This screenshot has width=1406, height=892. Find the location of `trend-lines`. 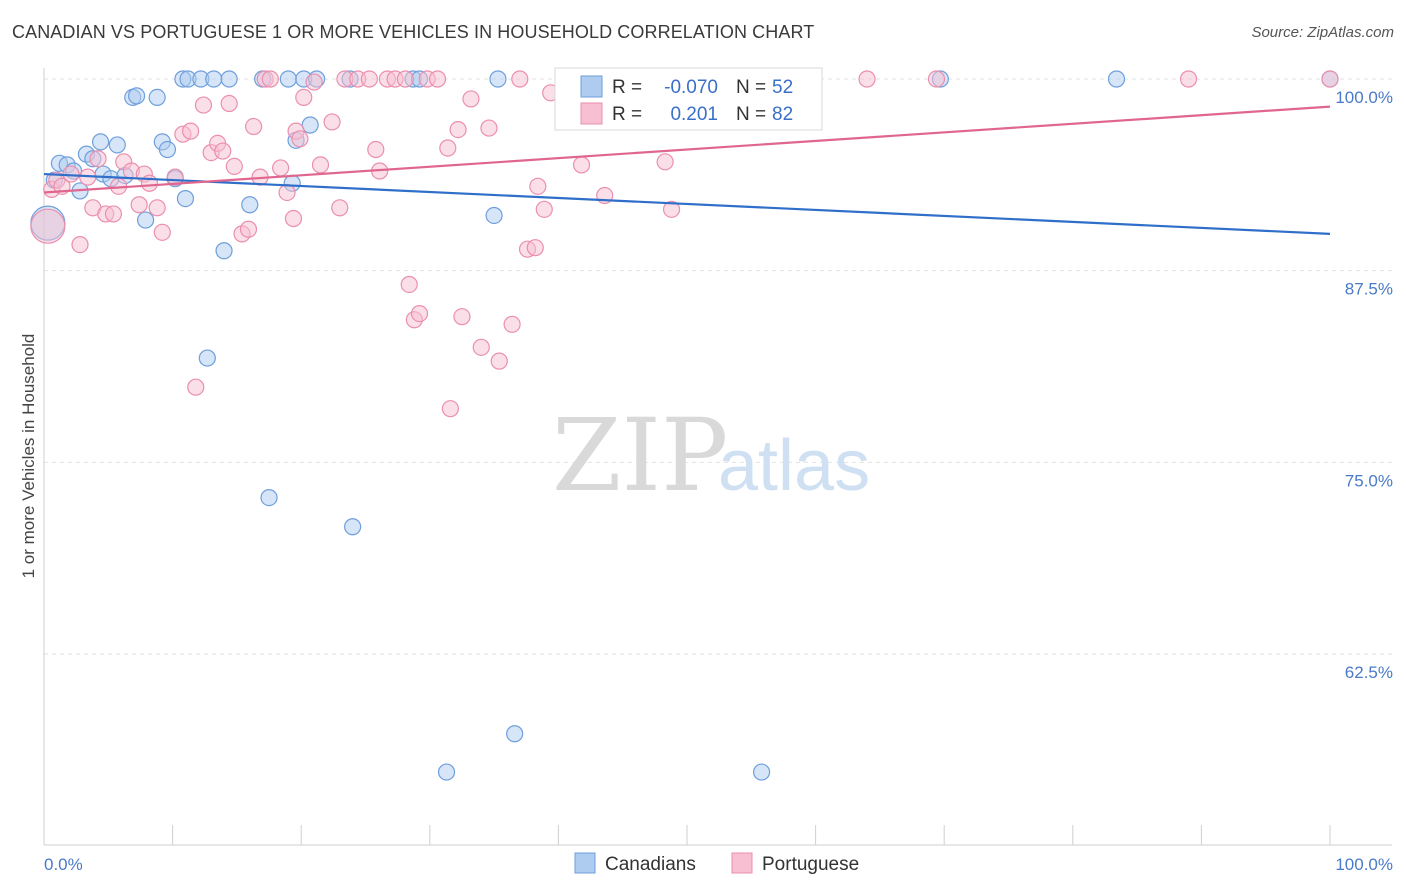

trend-lines is located at coordinates (687, 170).